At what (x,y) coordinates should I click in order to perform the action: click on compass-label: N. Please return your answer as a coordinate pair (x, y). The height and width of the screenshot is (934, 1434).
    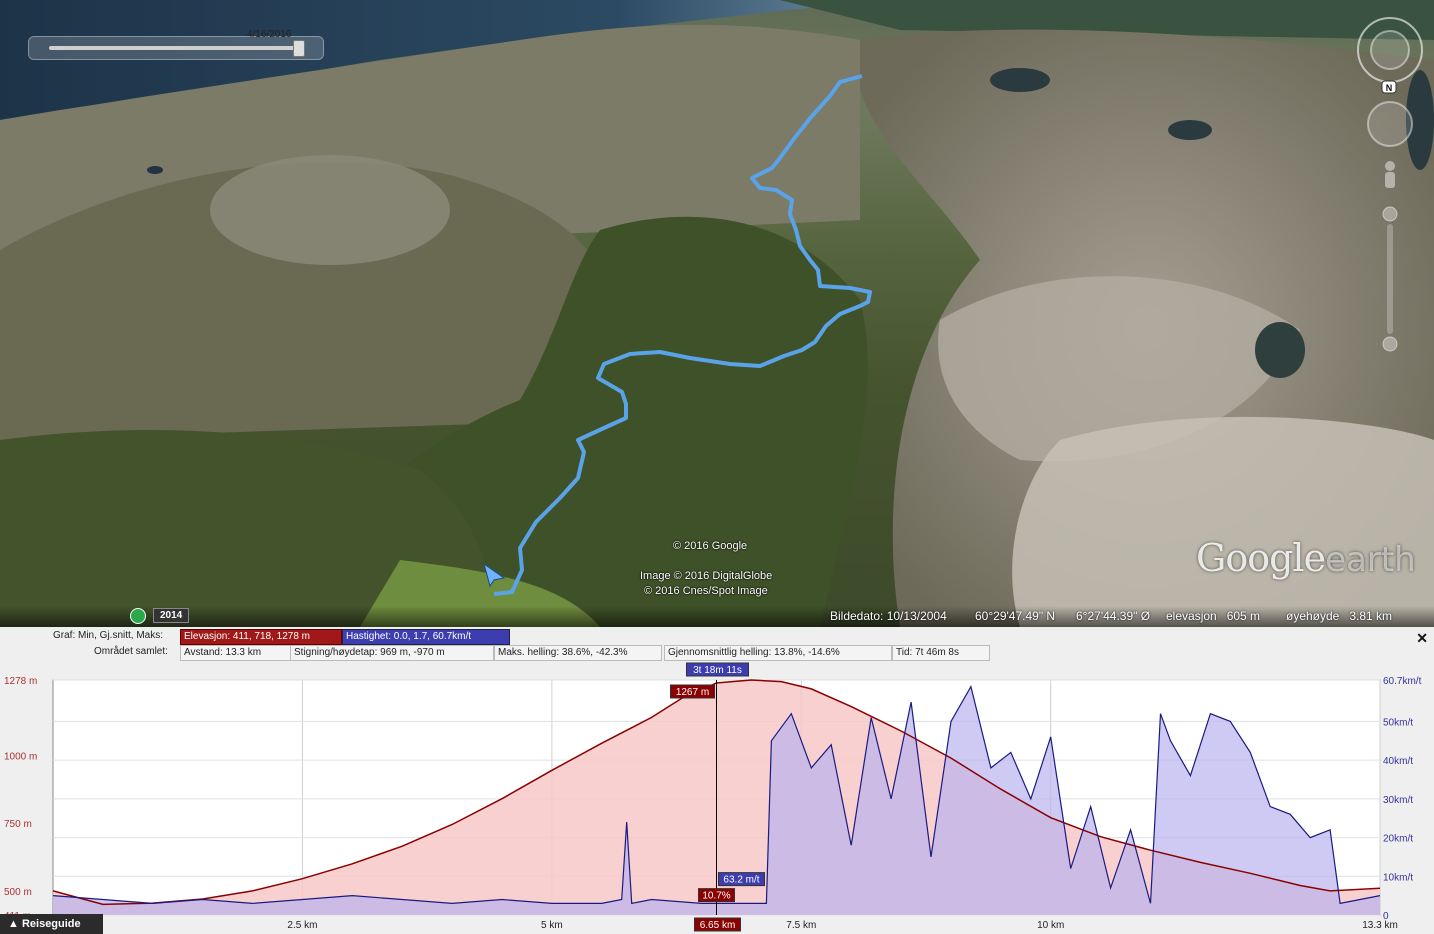
    Looking at the image, I should click on (1389, 88).